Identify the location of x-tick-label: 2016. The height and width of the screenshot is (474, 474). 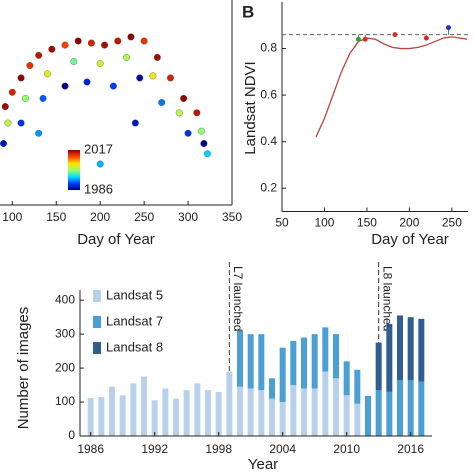
(410, 449).